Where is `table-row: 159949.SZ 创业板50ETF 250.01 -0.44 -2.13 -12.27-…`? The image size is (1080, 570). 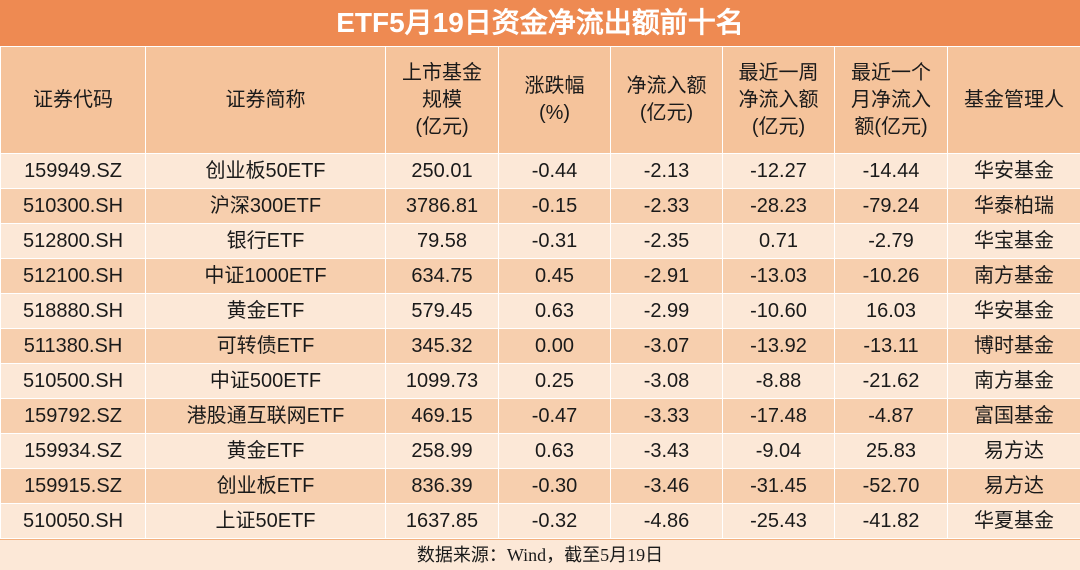 table-row: 159949.SZ 创业板50ETF 250.01 -0.44 -2.13 -12.27-… is located at coordinates (540, 171).